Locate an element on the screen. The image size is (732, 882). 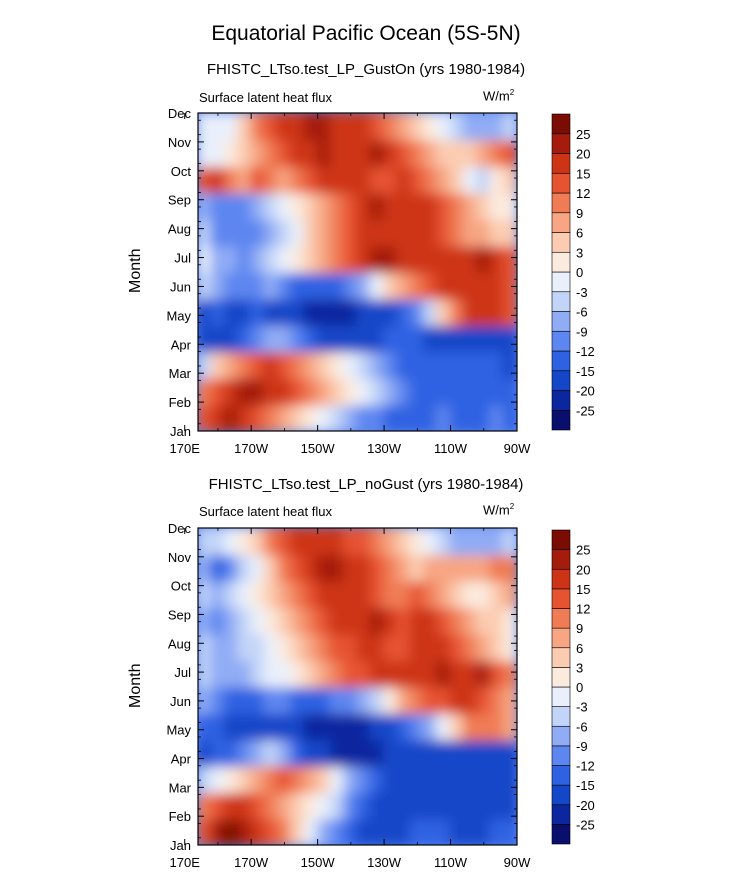
colorbar-label: 3 is located at coordinates (579, 667).